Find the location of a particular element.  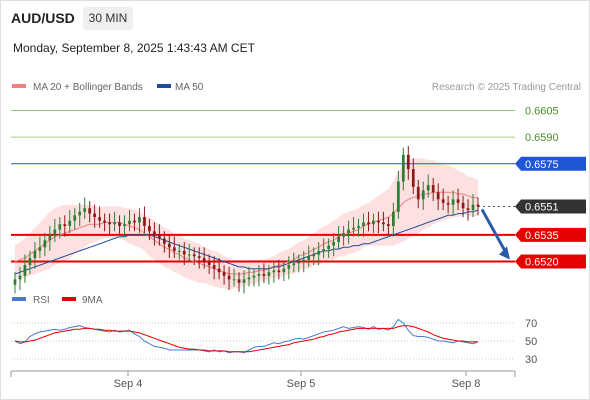

legend-swatch-ma20 is located at coordinates (19, 86).